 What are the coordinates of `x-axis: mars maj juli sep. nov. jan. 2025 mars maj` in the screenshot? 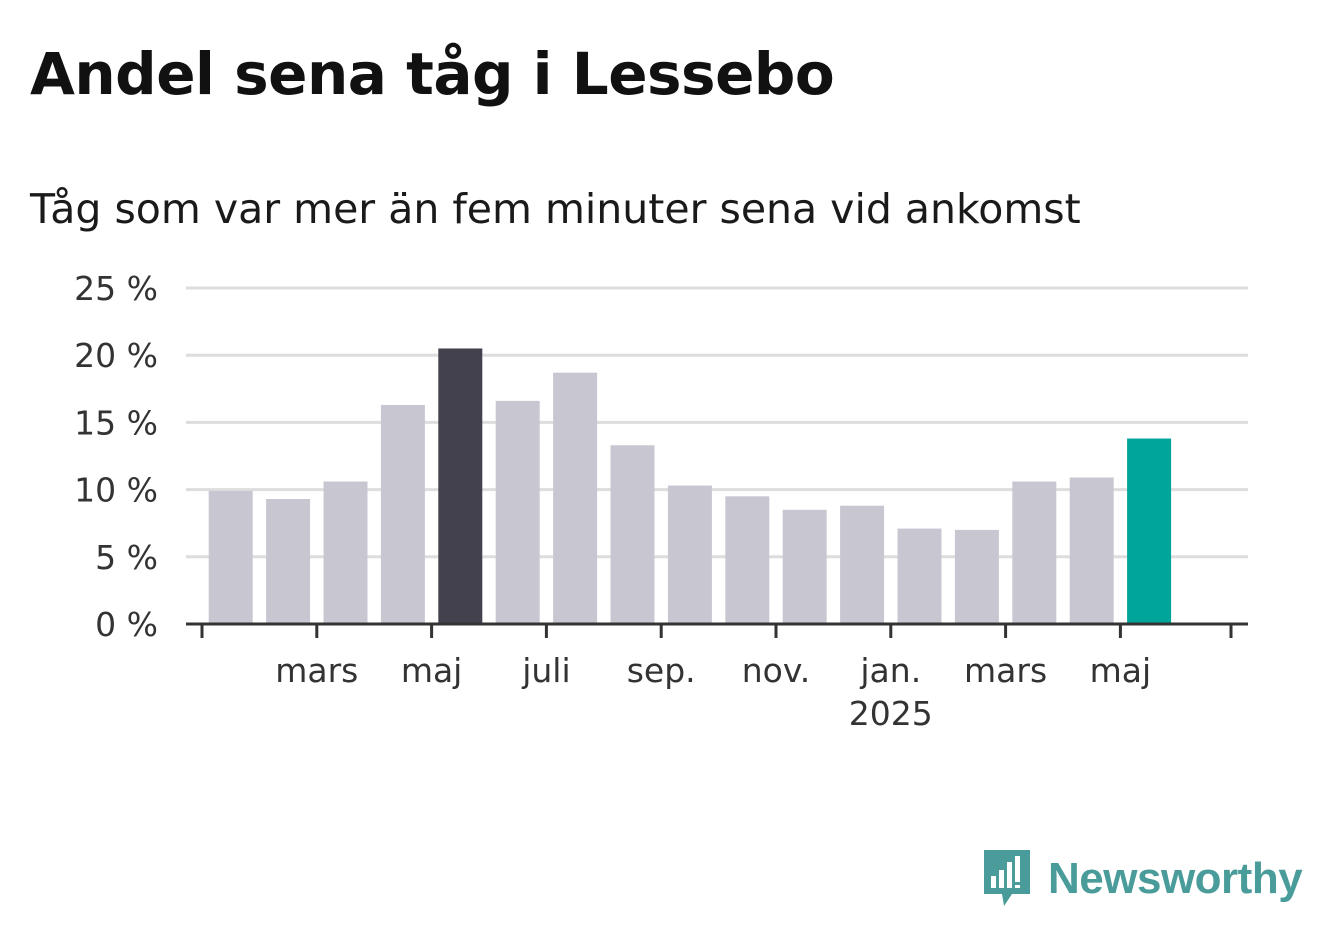 It's located at (717, 677).